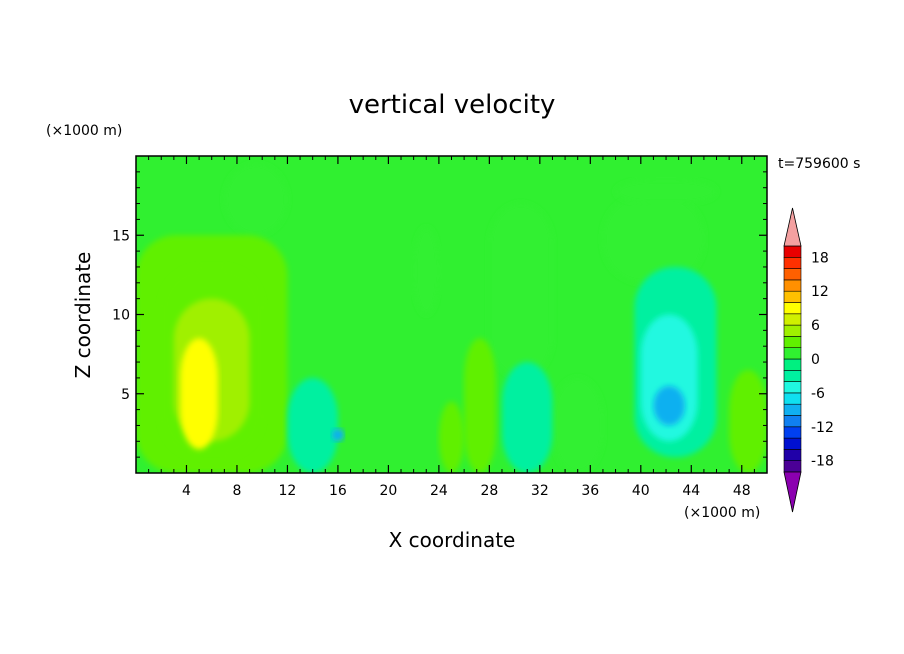 The image size is (904, 654). I want to click on colorbar-tick-label: -6, so click(818, 394).